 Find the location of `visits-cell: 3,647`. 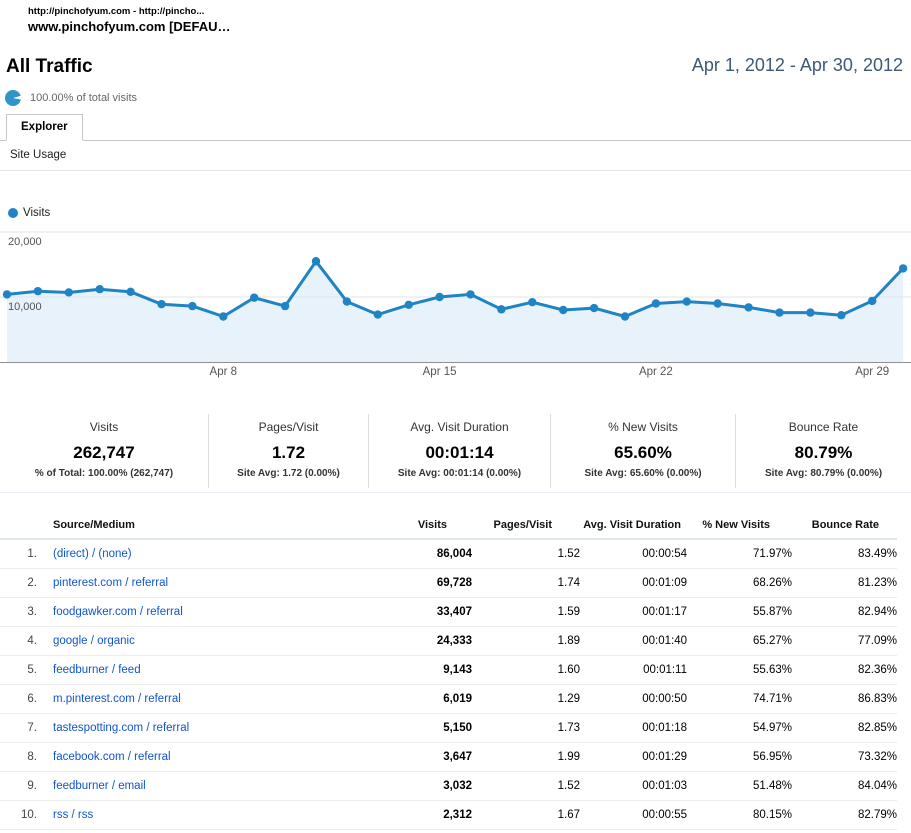

visits-cell: 3,647 is located at coordinates (457, 757).